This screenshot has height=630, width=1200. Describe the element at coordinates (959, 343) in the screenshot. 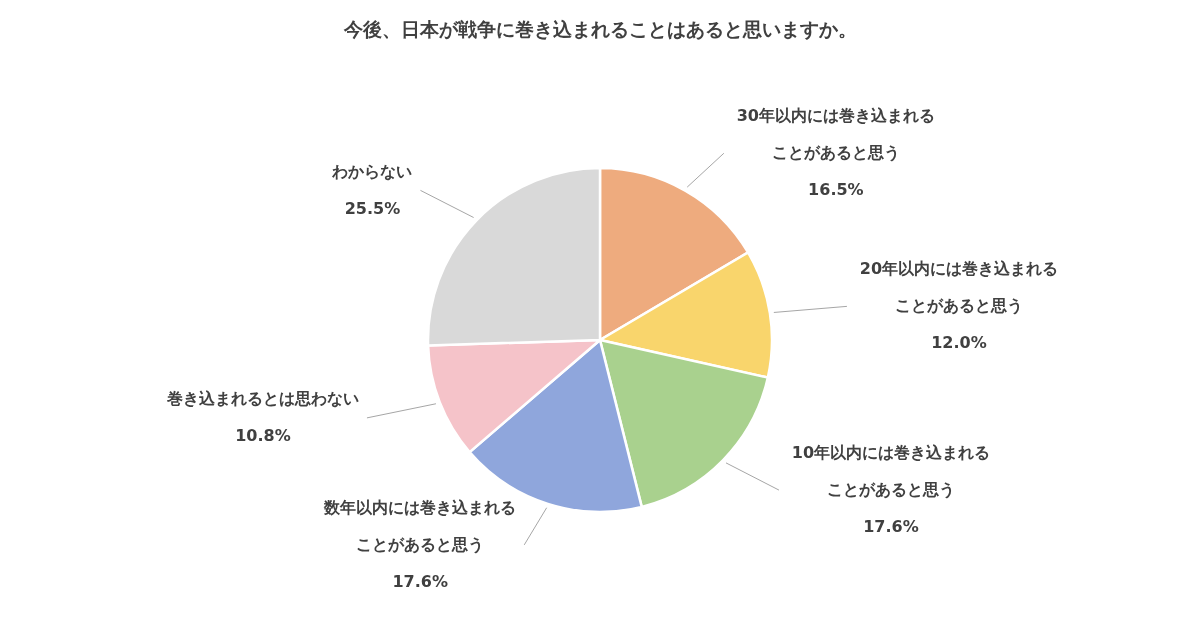

I see `data-label: 12.0%` at that location.